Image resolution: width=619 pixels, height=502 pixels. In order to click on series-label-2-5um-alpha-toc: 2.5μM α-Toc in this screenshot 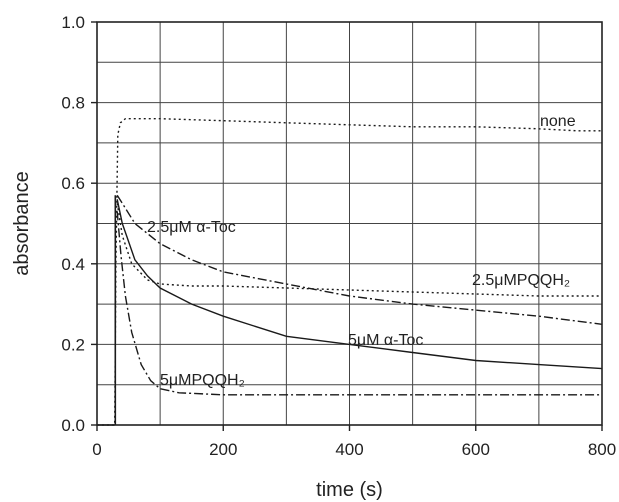, I will do `click(191, 227)`.